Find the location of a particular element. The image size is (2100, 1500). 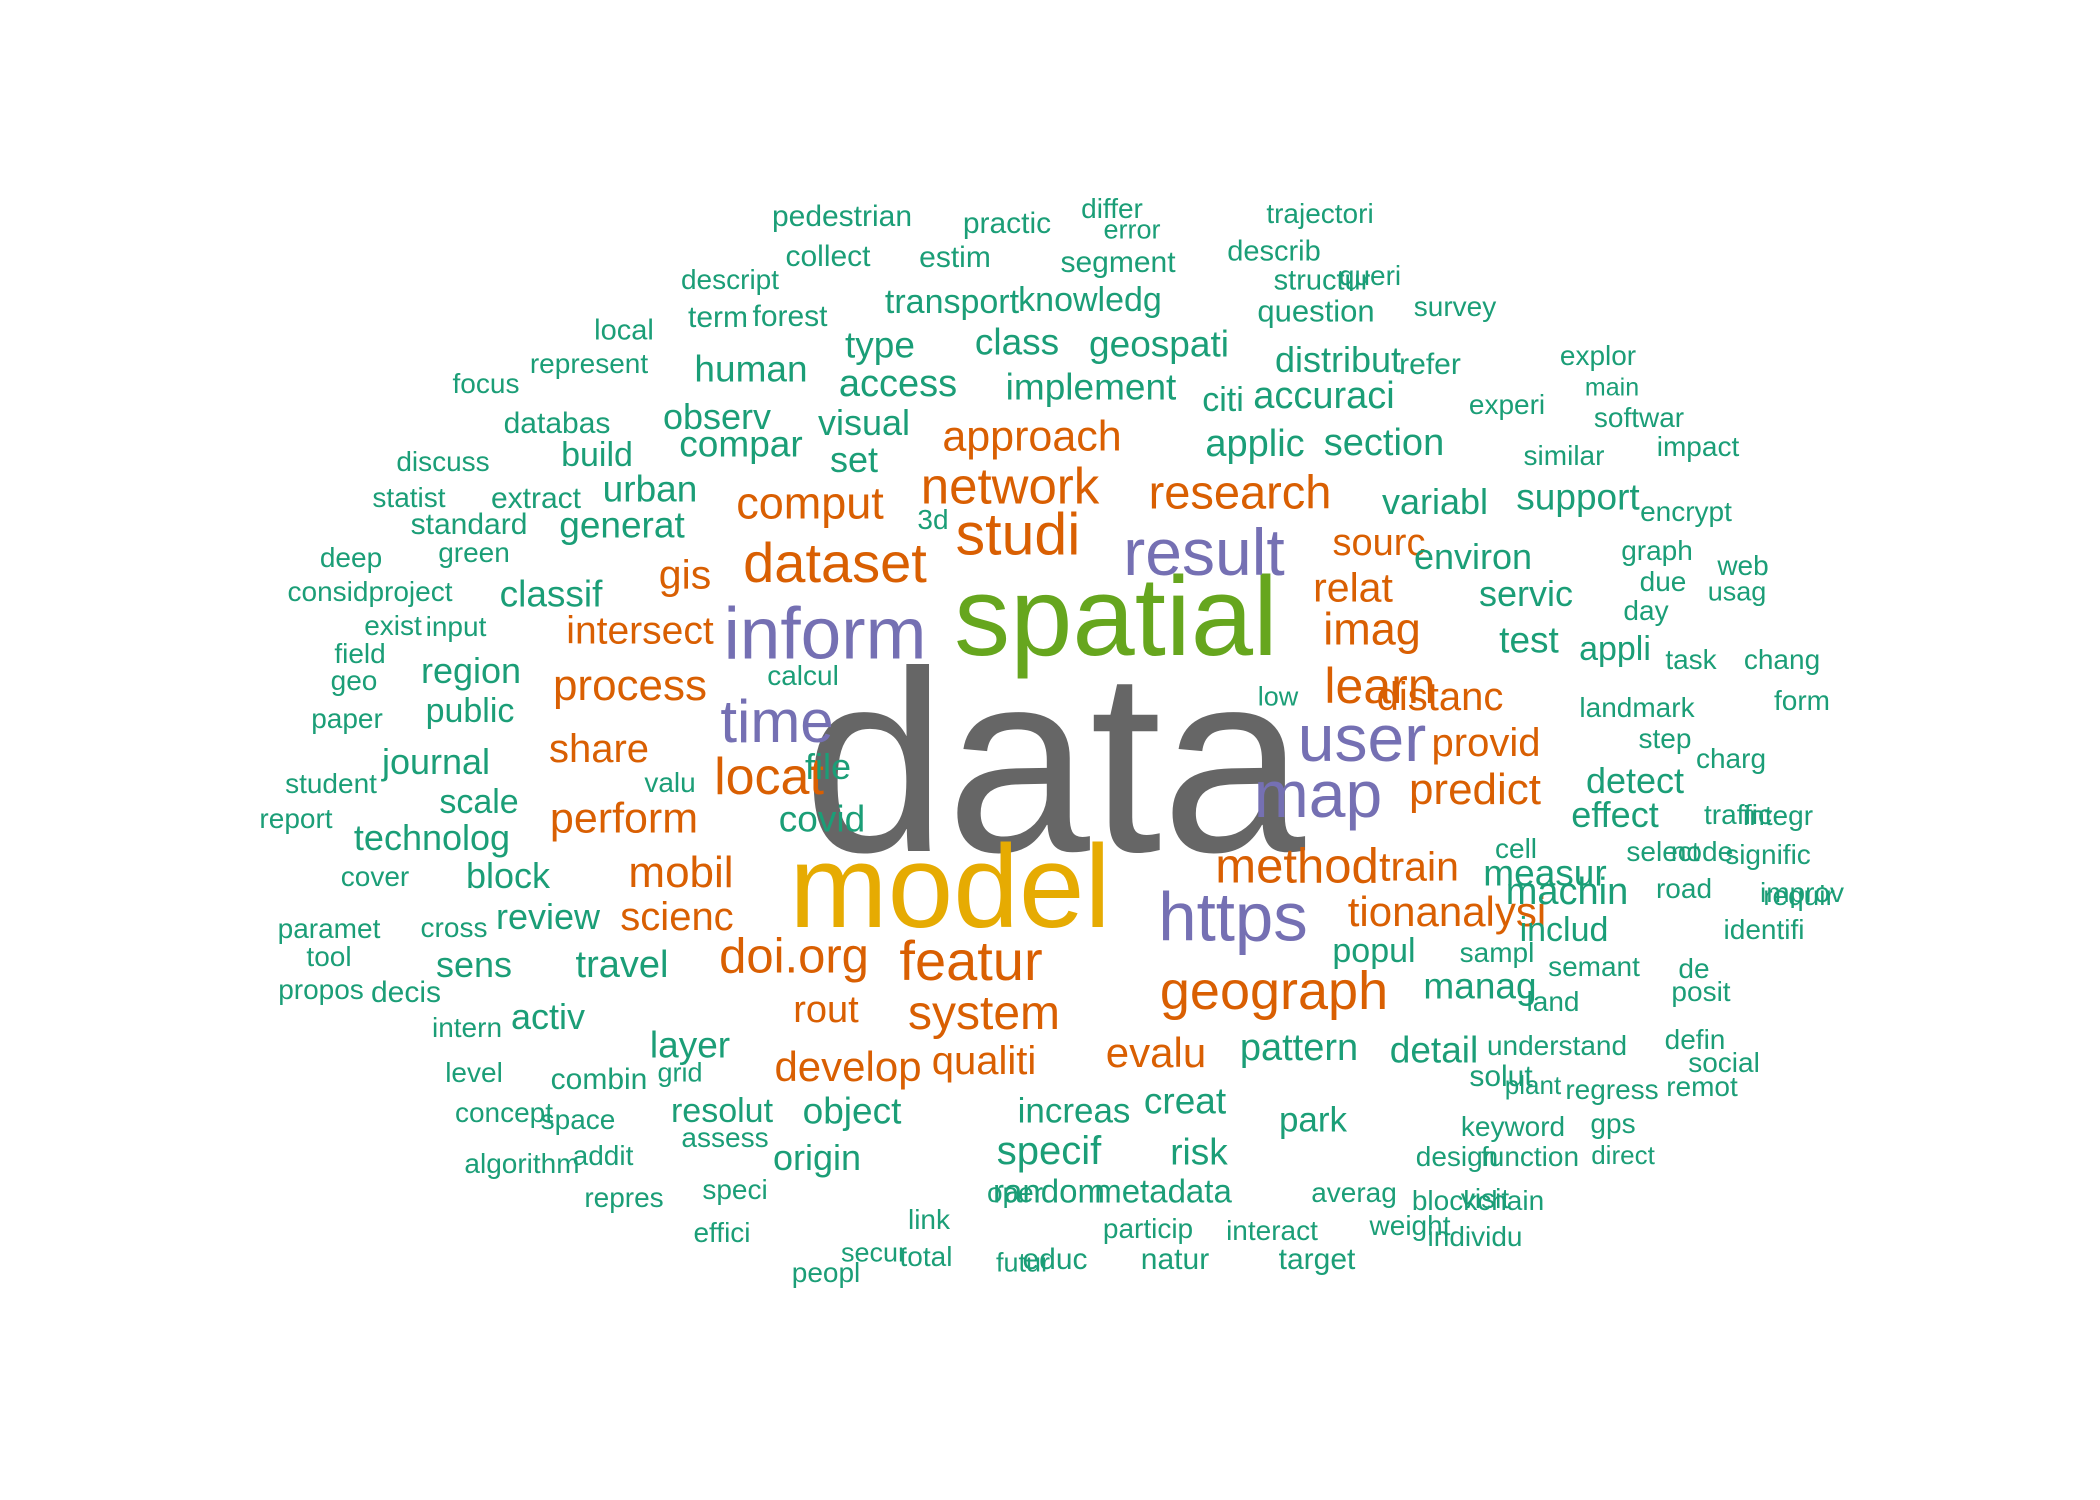

word-defin: defin is located at coordinates (1695, 1039).